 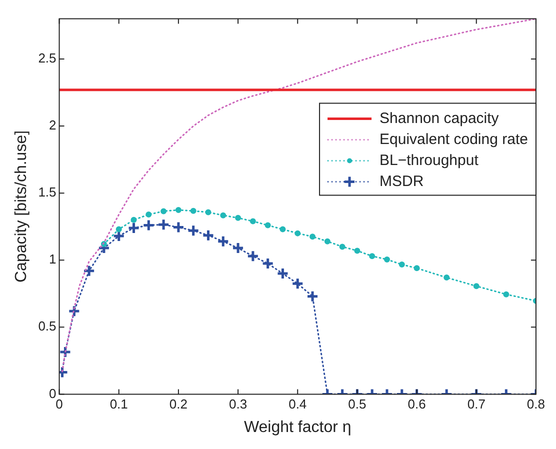 What do you see at coordinates (238, 404) in the screenshot?
I see `x-tick-label: 0.3` at bounding box center [238, 404].